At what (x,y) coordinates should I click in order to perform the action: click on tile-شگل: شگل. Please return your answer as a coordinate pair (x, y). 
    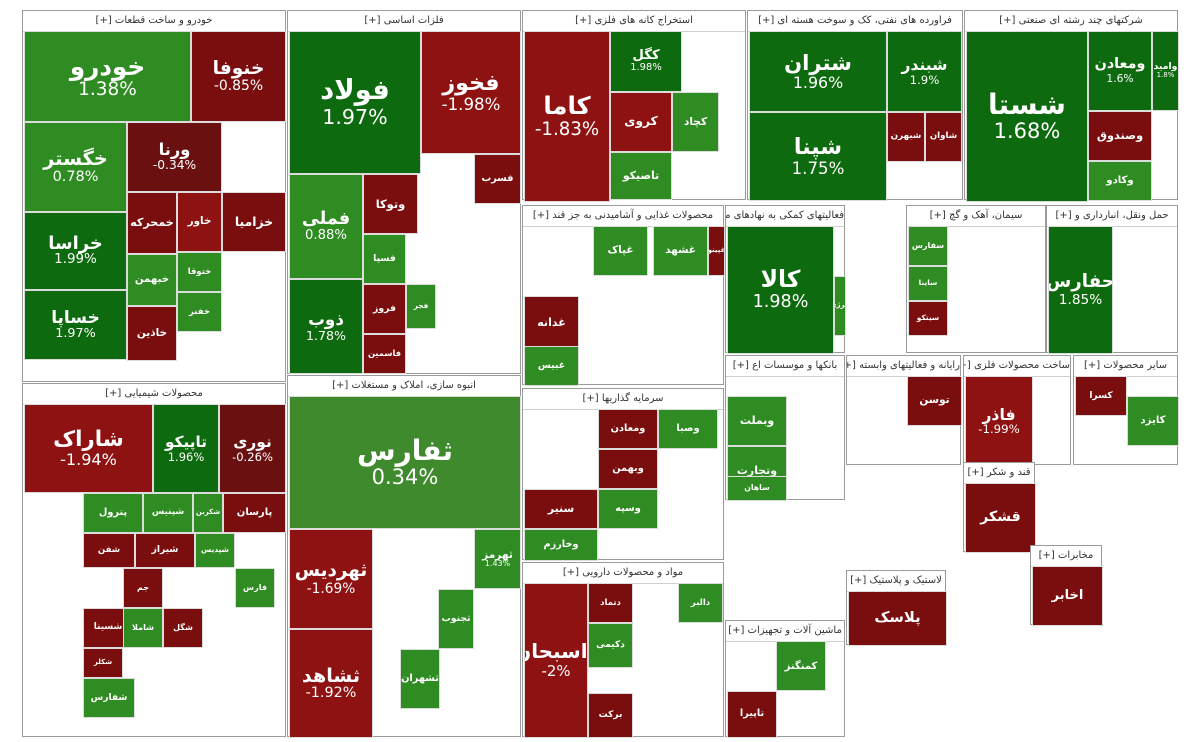
    Looking at the image, I should click on (183, 628).